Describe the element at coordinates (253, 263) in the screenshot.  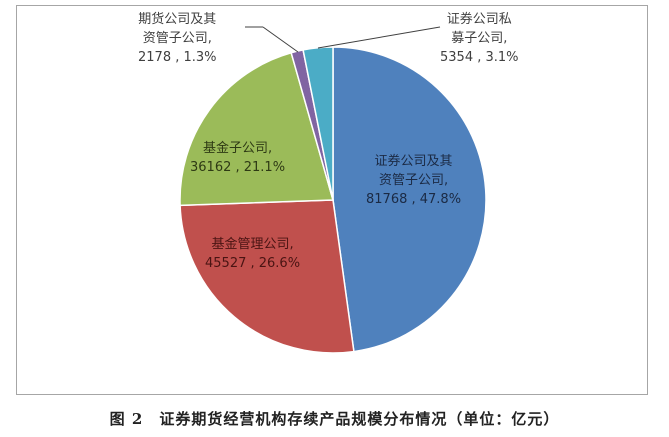
I see `label-fund-mgmt-value: 45527 , 26.6%` at that location.